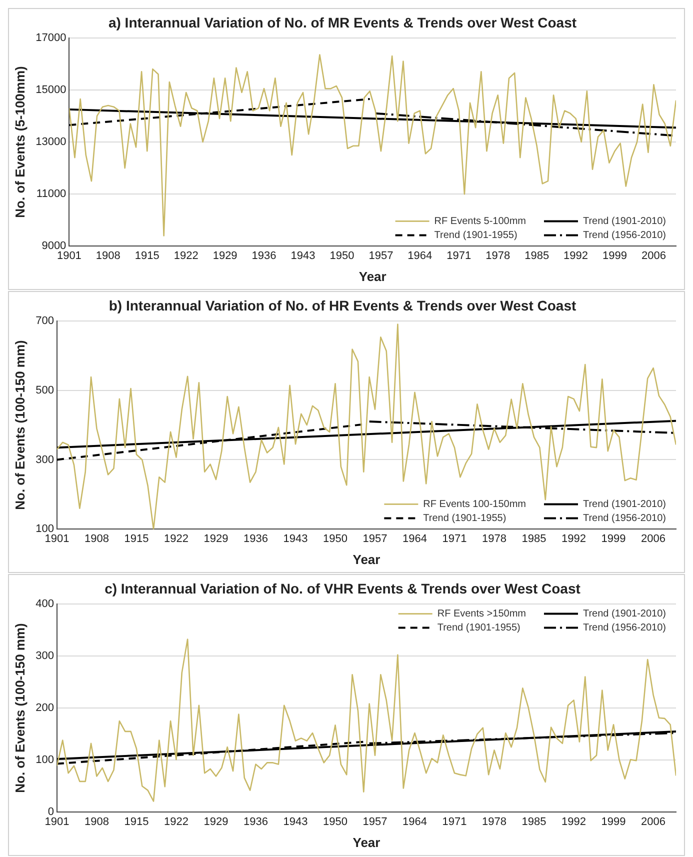 This screenshot has height=857, width=693. Describe the element at coordinates (480, 221) in the screenshot. I see `legend-label: RF Events 5-100mm` at that location.